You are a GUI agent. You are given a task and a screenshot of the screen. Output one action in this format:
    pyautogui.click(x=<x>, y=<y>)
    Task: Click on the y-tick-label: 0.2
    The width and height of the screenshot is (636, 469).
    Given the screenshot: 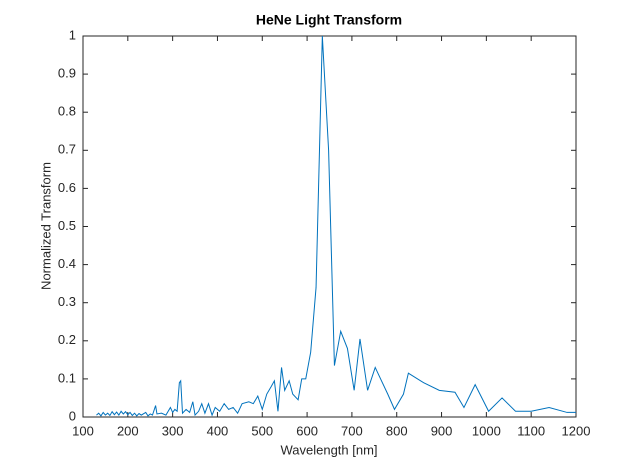 What is the action you would take?
    pyautogui.click(x=67, y=339)
    